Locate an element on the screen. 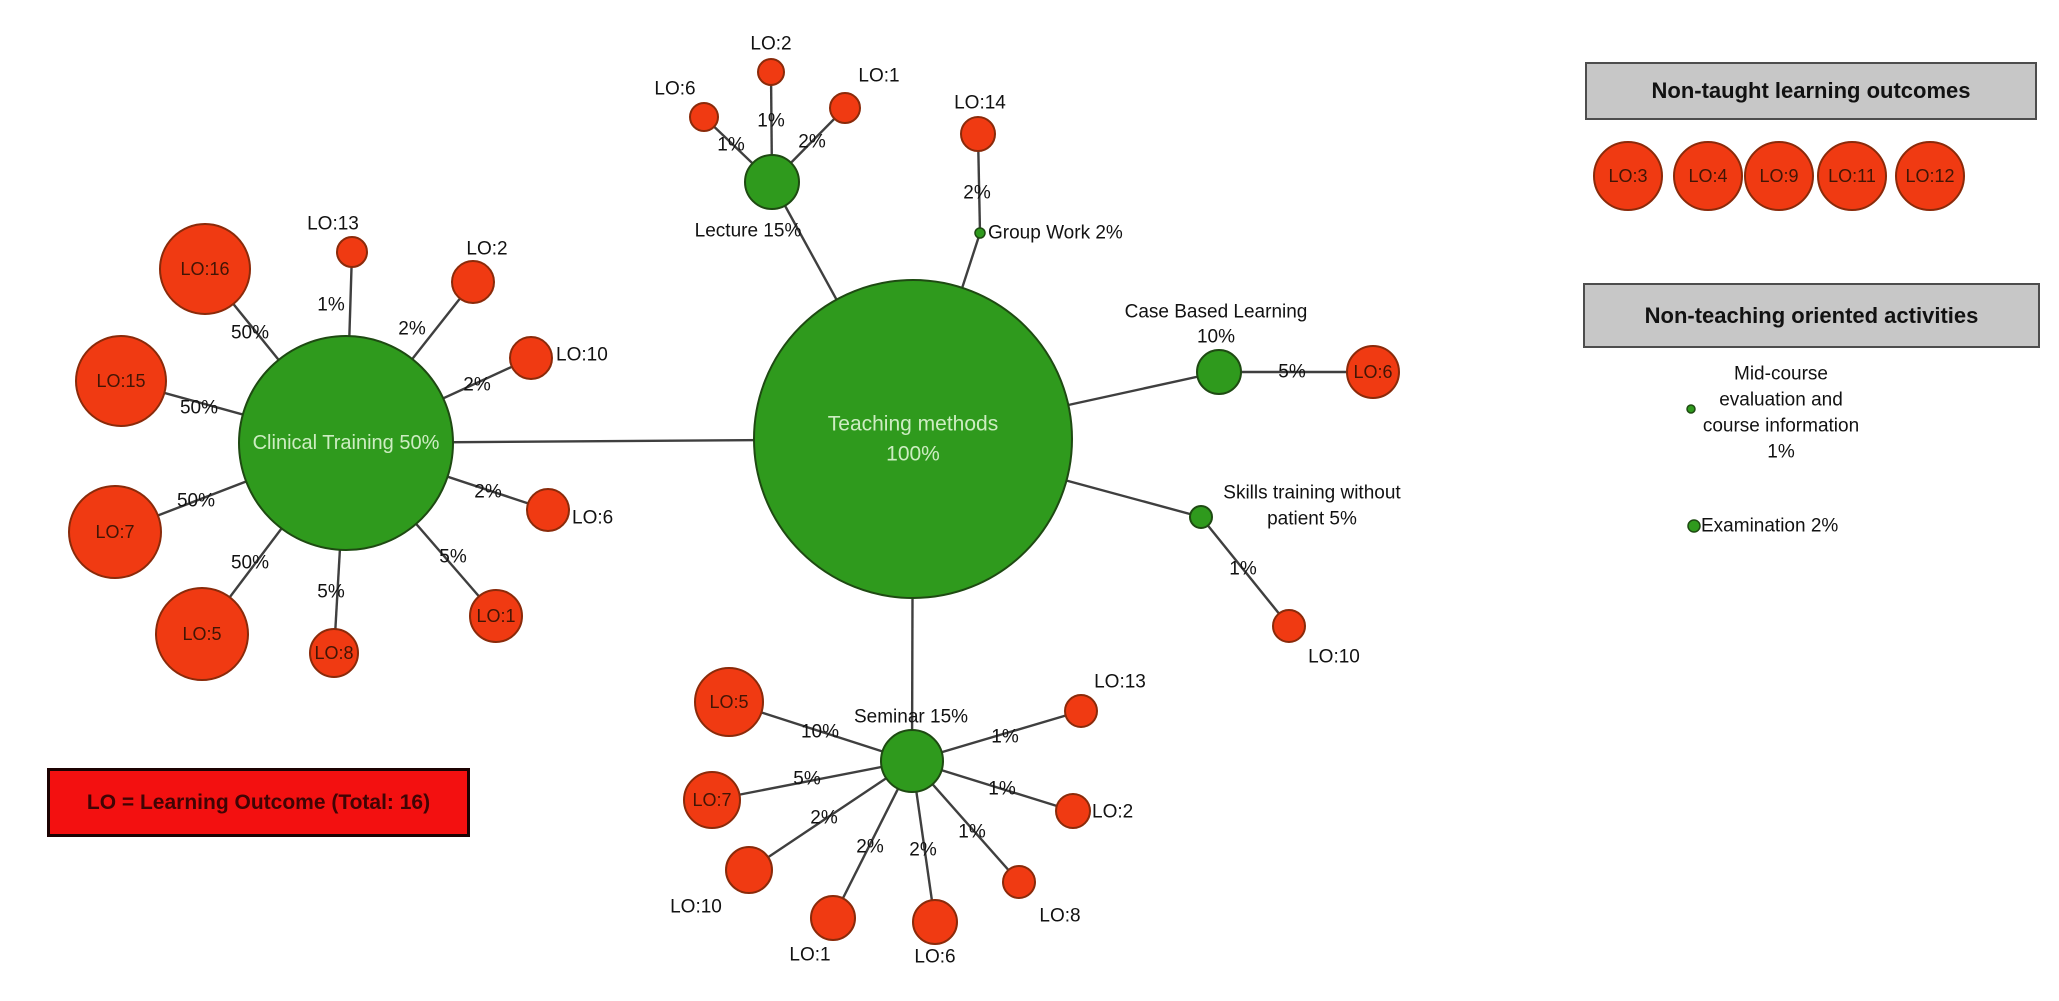 This screenshot has width=2059, height=1001. node-exam is located at coordinates (1694, 526).